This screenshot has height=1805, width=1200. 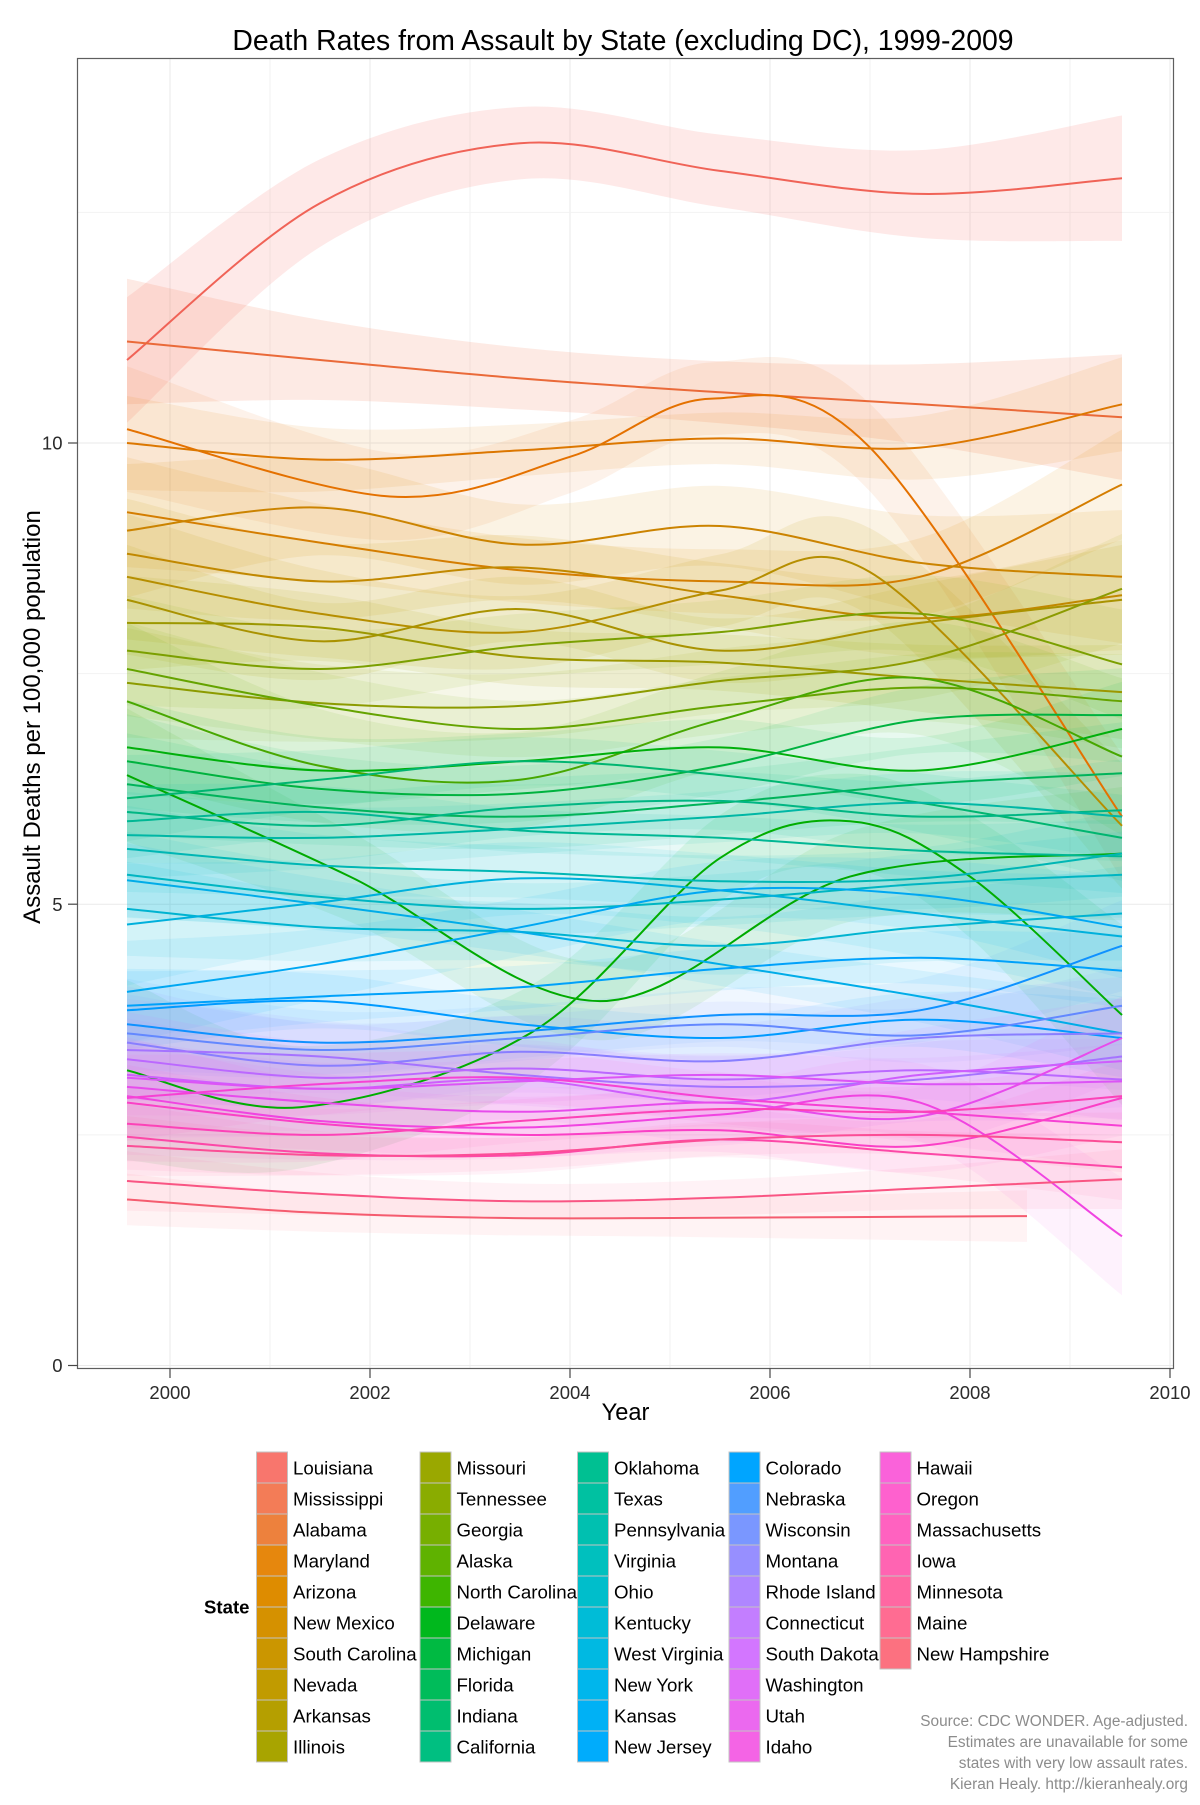 I want to click on svg-text: Connecticut, so click(x=815, y=1623).